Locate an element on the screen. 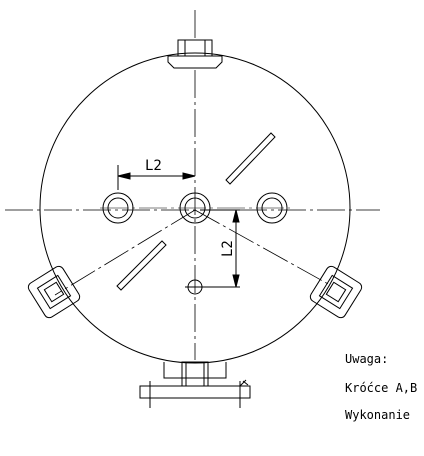  side-openings is located at coordinates (195, 208).